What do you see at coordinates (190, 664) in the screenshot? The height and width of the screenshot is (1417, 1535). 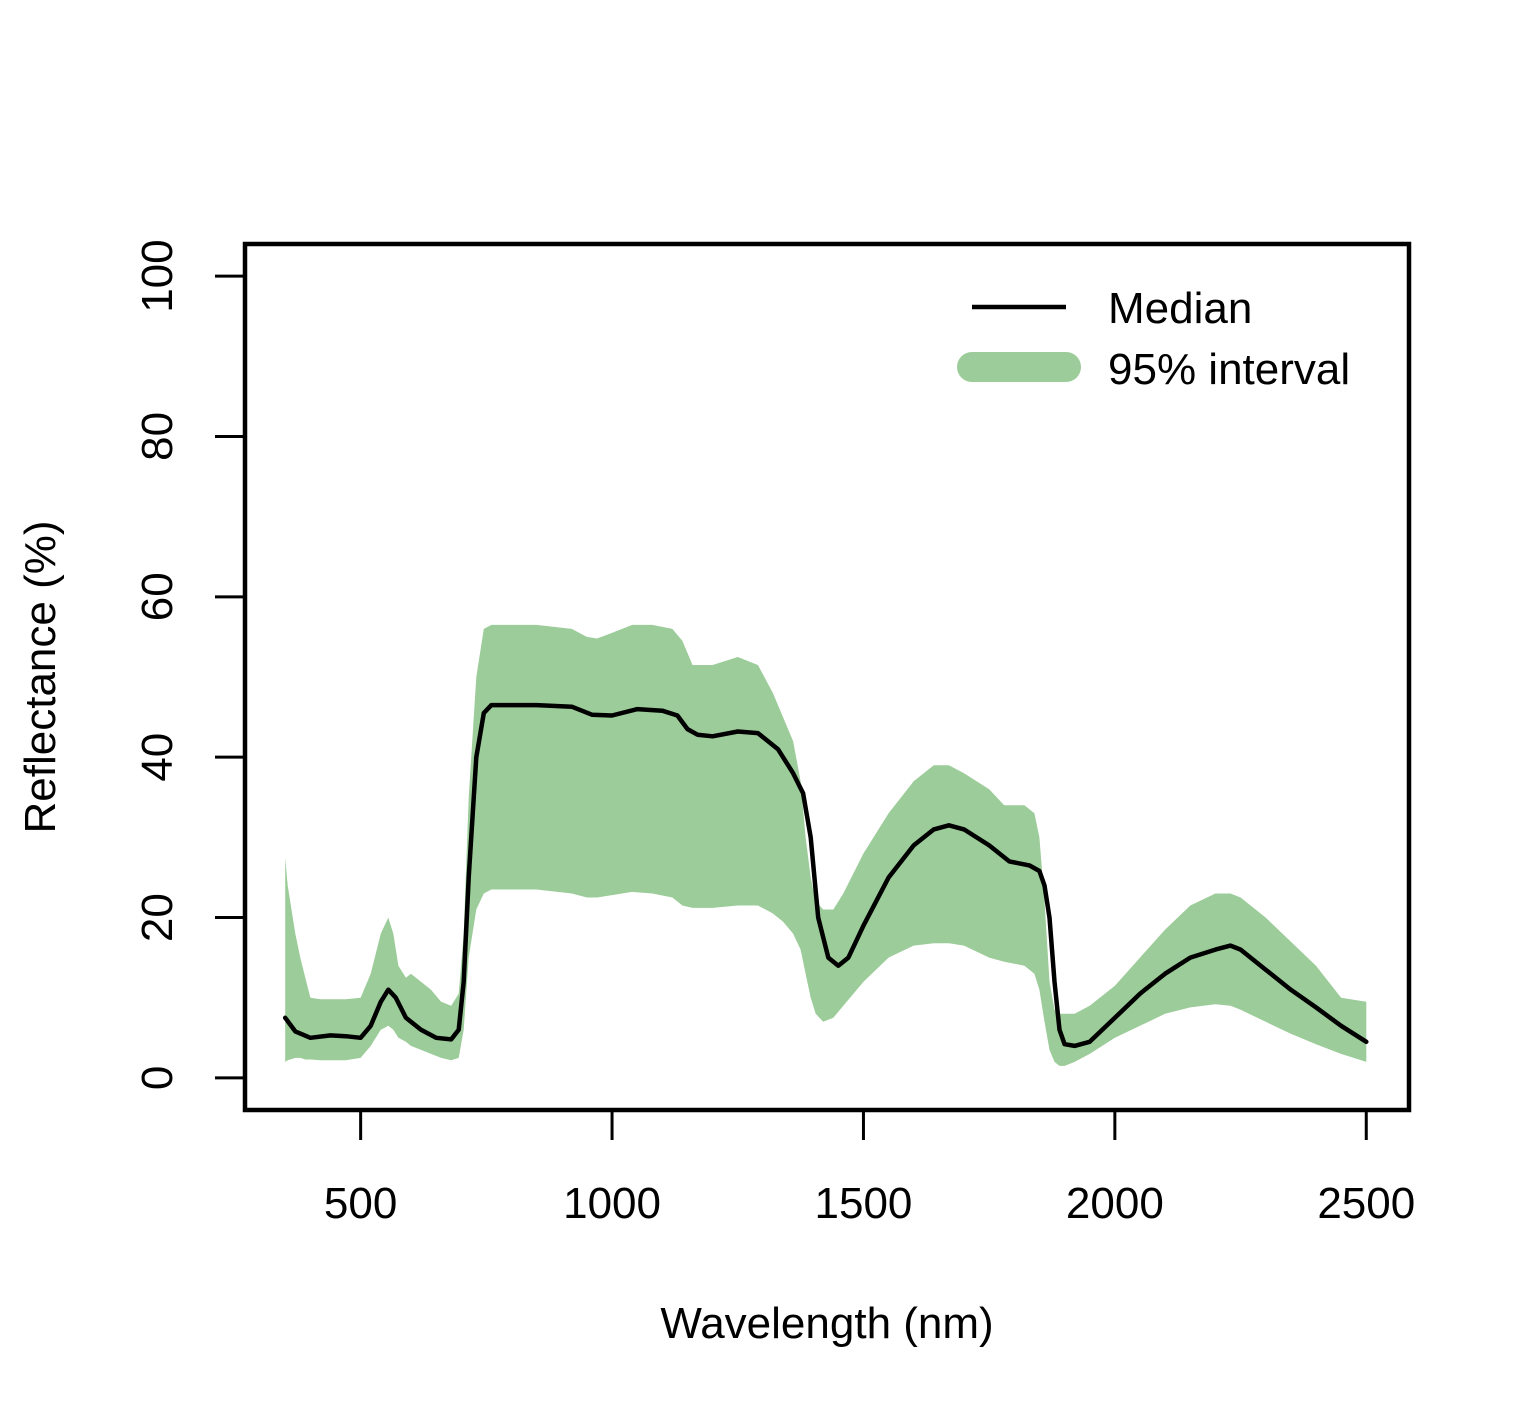 I see `y-axis: 0 20 40 60 80 100` at bounding box center [190, 664].